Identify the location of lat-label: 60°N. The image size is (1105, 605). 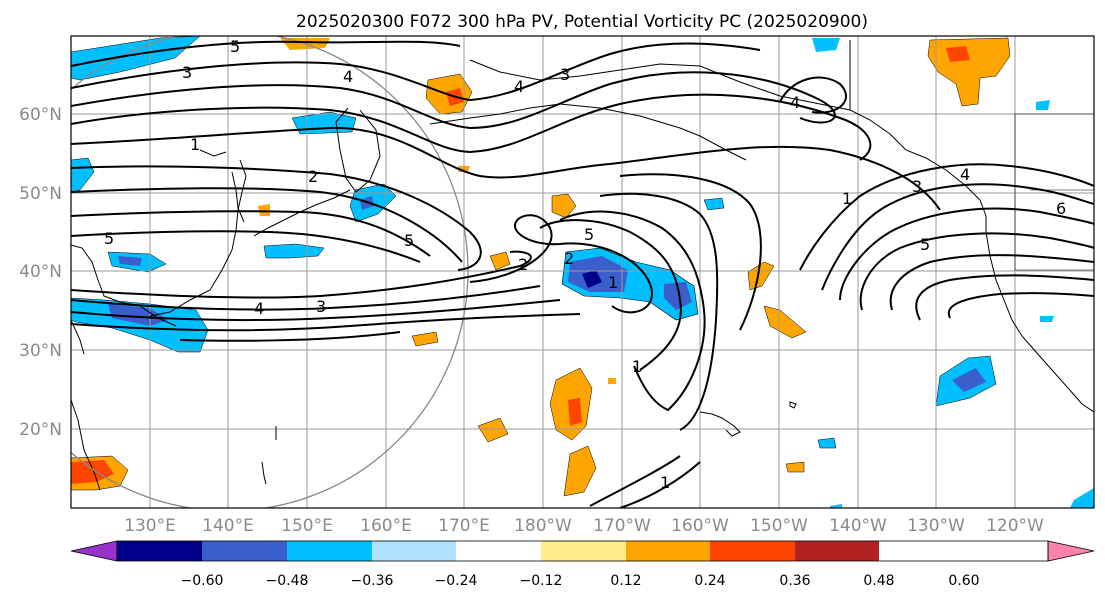
(40, 115).